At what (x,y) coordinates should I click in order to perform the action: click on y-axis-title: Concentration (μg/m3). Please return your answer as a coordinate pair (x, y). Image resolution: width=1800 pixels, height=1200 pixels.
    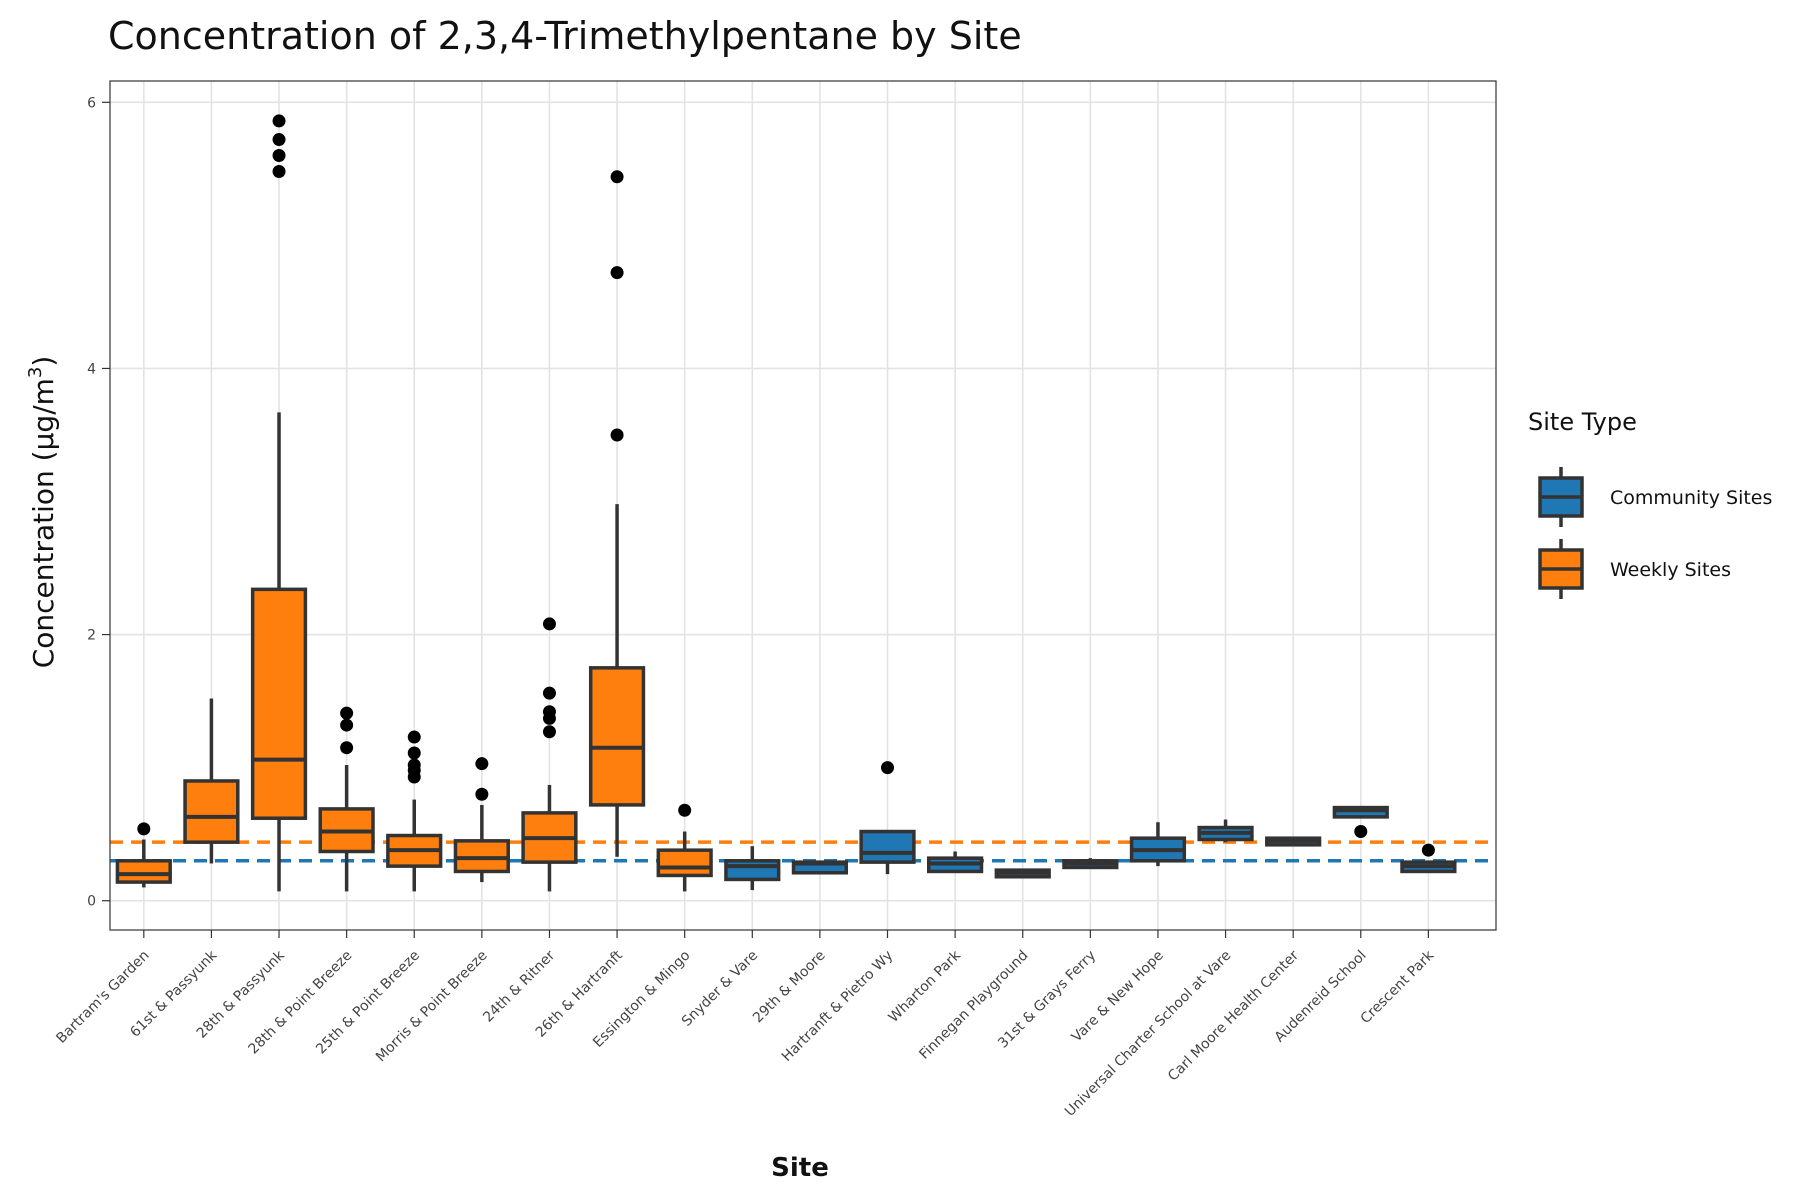
    Looking at the image, I should click on (42, 512).